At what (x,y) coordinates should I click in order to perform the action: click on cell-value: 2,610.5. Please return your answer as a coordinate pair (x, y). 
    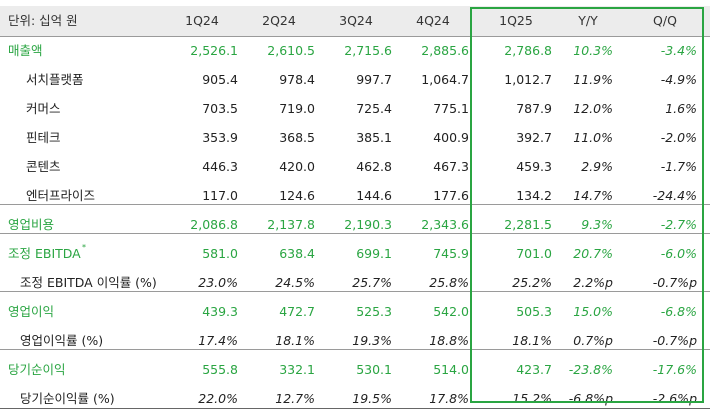
    Looking at the image, I should click on (291, 50).